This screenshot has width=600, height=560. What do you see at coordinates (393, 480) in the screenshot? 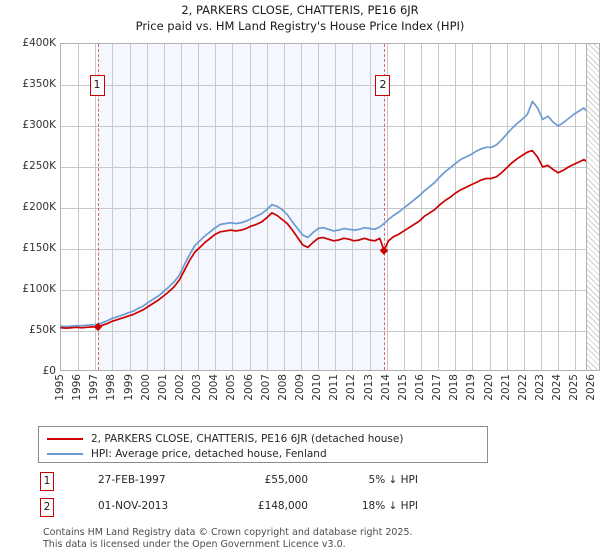
I see `sale-hpi-delta: 5% ↓ HPI` at bounding box center [393, 480].